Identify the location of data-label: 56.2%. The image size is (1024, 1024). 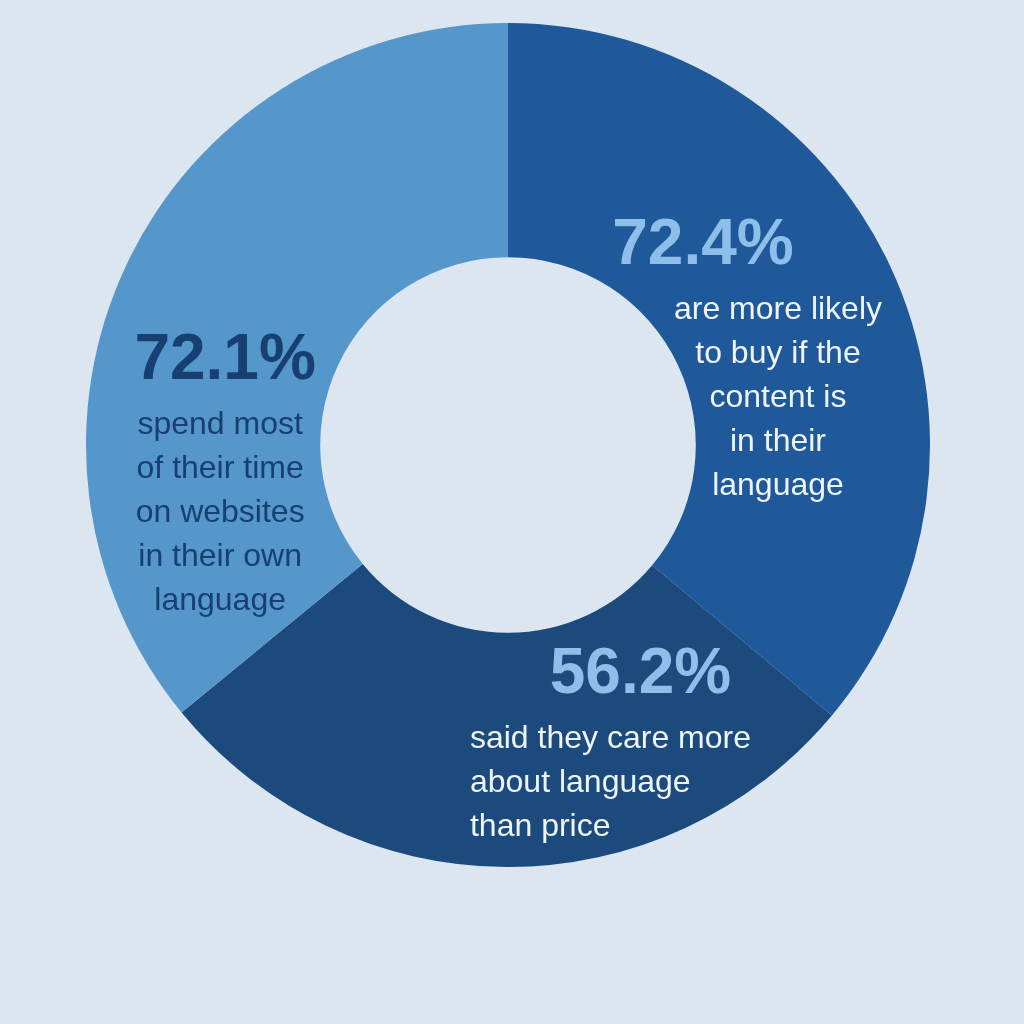
(640, 670).